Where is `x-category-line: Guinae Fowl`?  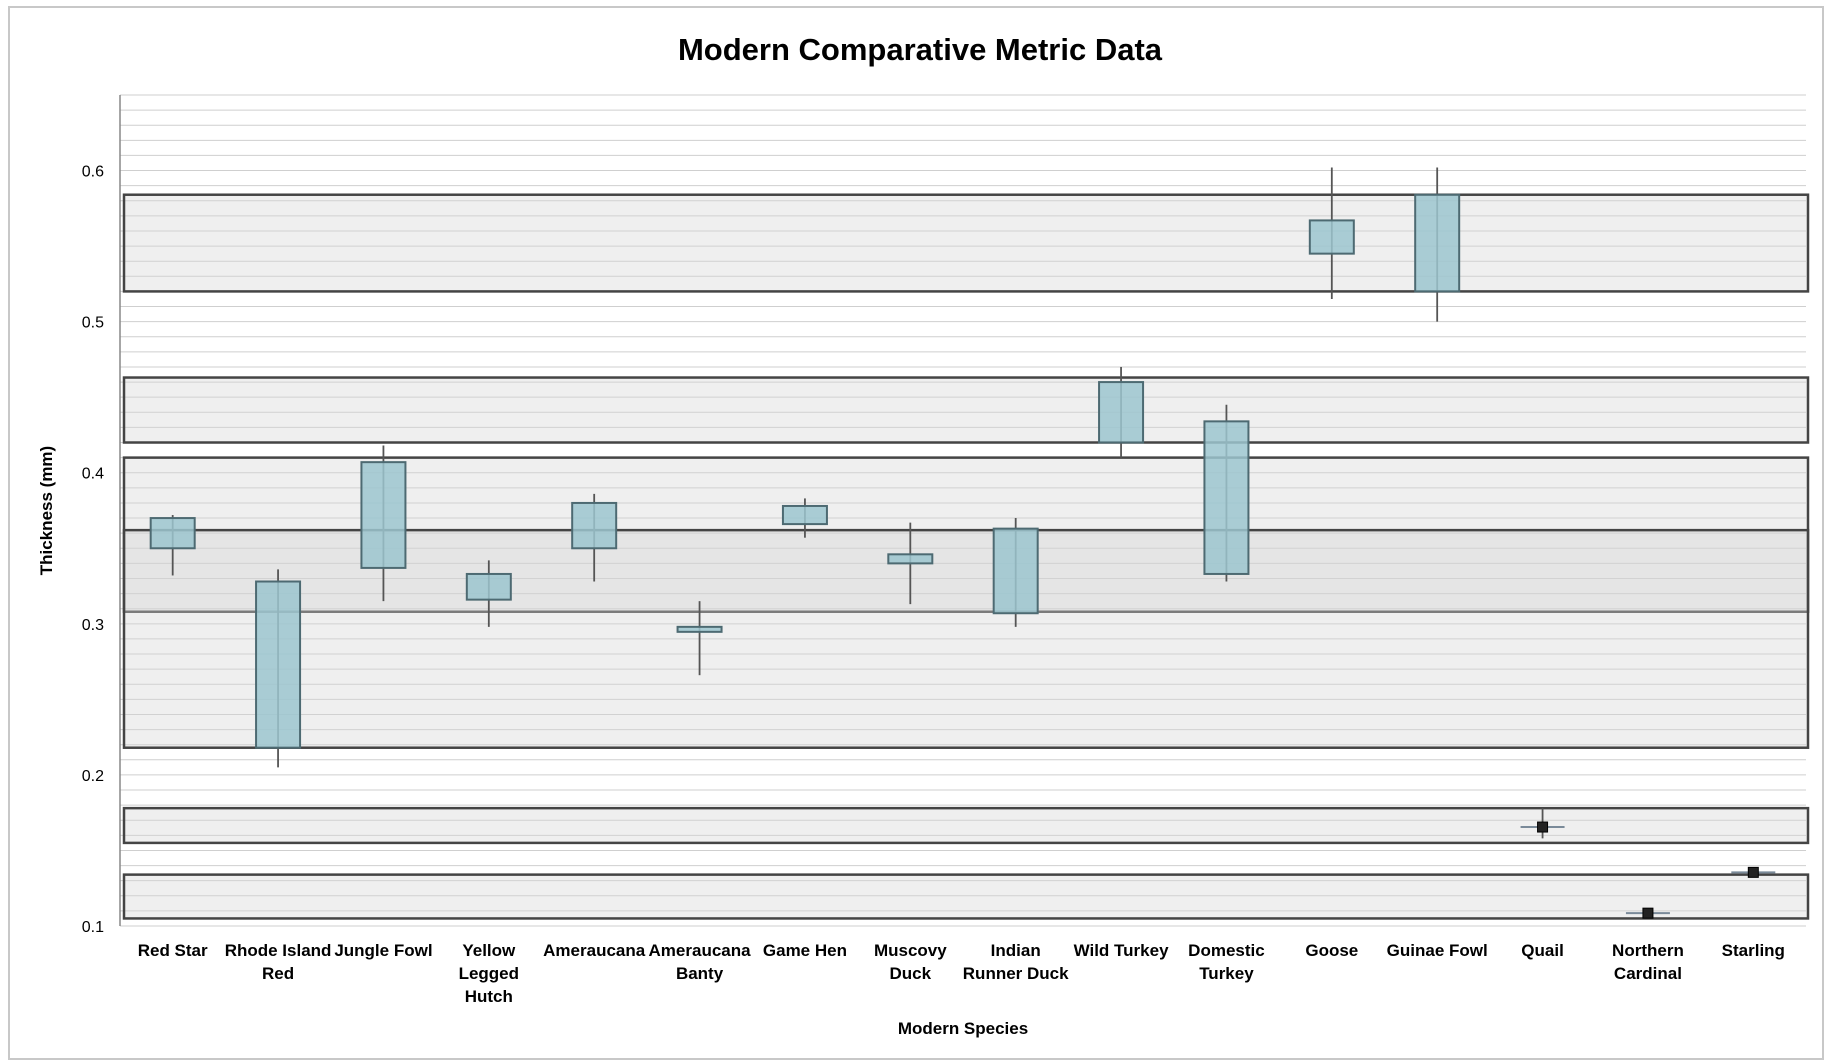
x-category-line: Guinae Fowl is located at coordinates (1437, 950).